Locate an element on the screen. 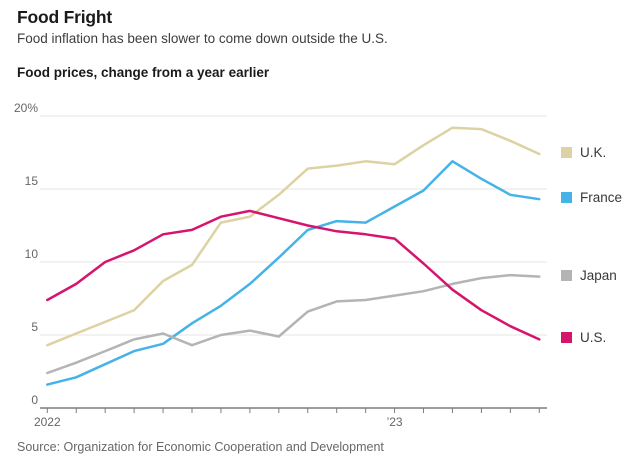 The height and width of the screenshot is (474, 640). x-axis-label-2022: 2022 is located at coordinates (47, 422).